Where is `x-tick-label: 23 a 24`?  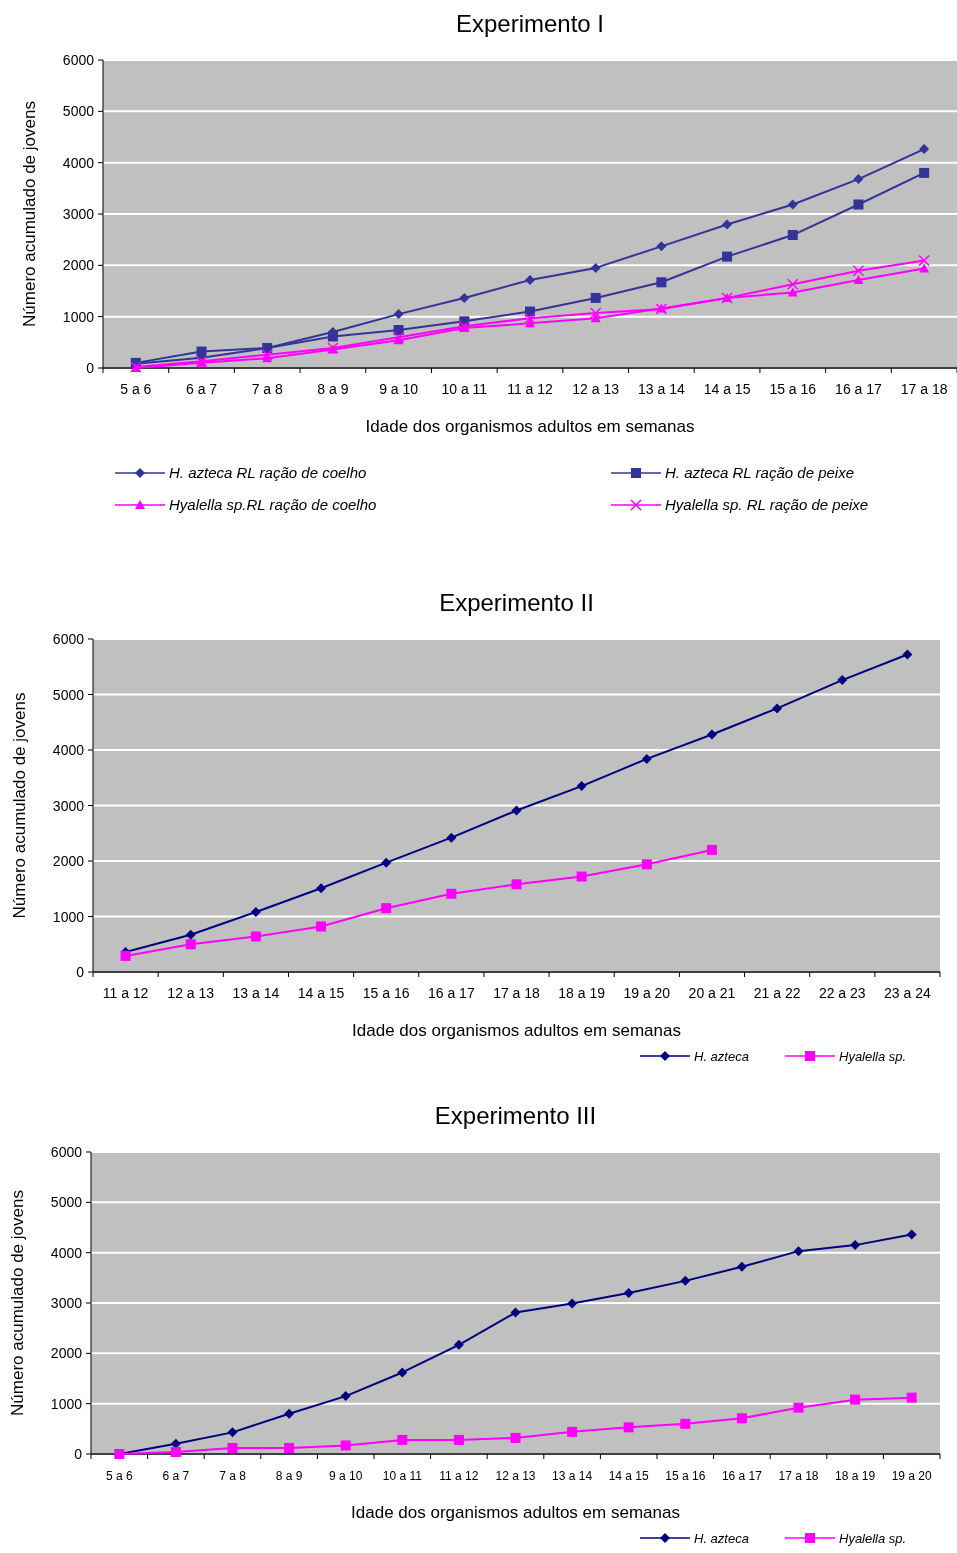 x-tick-label: 23 a 24 is located at coordinates (907, 993).